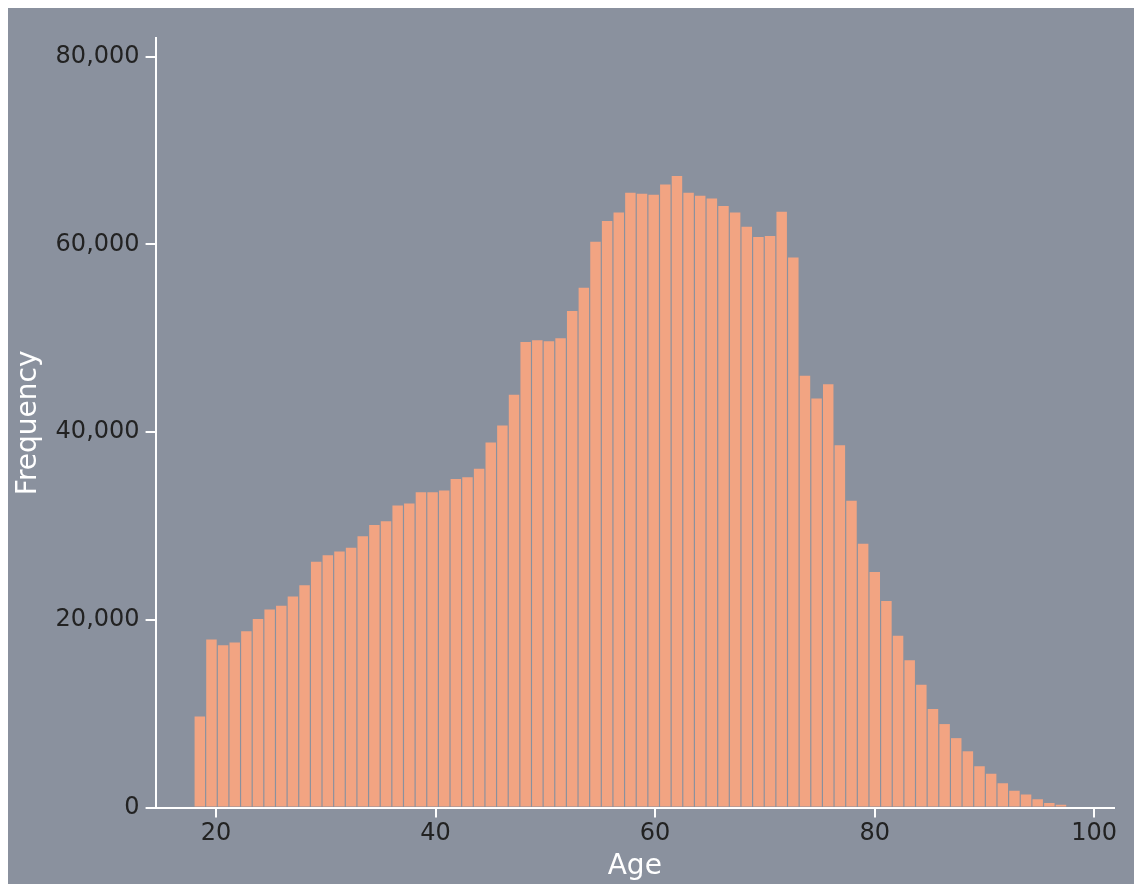 This screenshot has height=884, width=1134. Describe the element at coordinates (97, 618) in the screenshot. I see `y-tick-label: 20,000` at that location.